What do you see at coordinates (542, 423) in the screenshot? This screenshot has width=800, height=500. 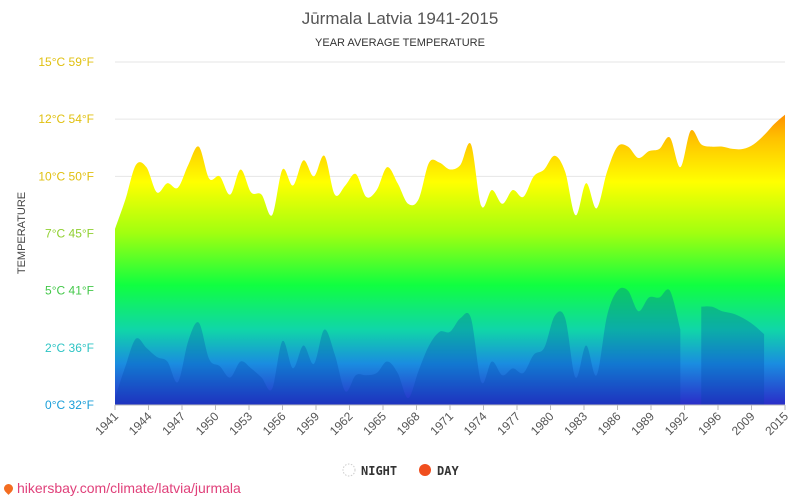 I see `x-tick-label: 1980` at bounding box center [542, 423].